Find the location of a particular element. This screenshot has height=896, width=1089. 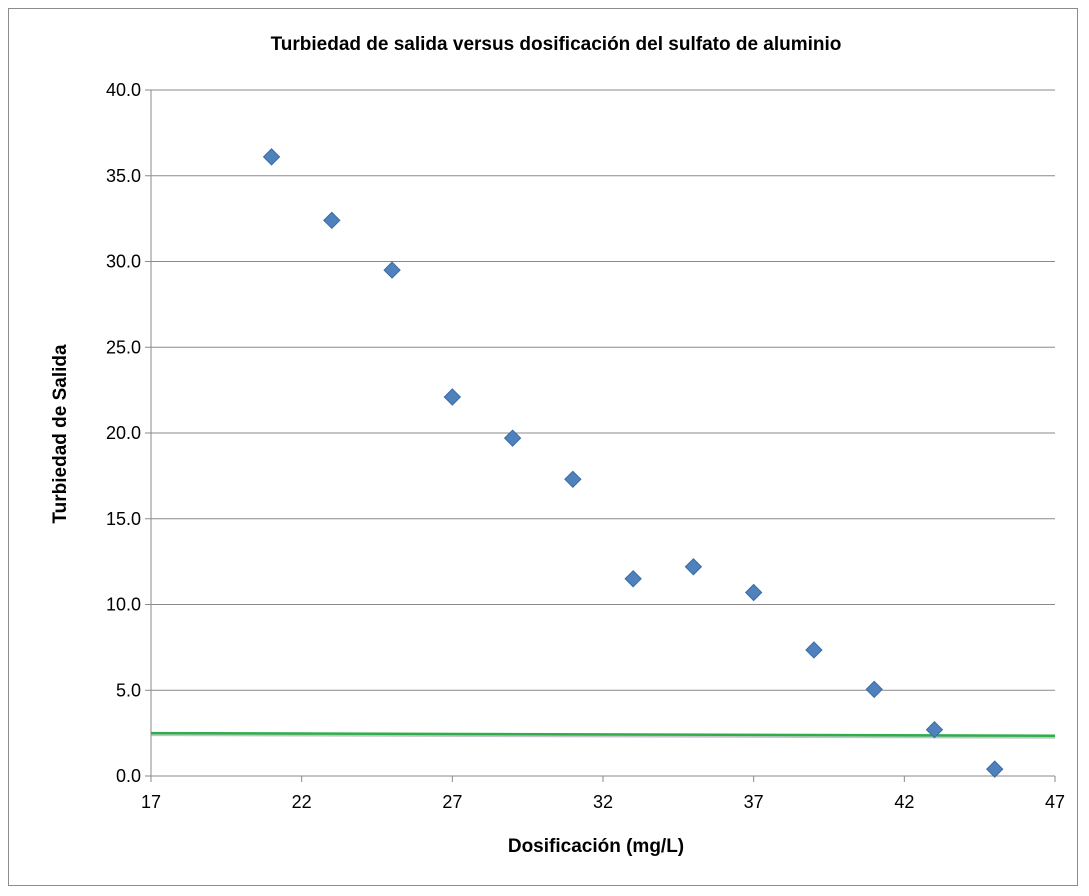

y-tick-label: 0.0 is located at coordinates (128, 776).